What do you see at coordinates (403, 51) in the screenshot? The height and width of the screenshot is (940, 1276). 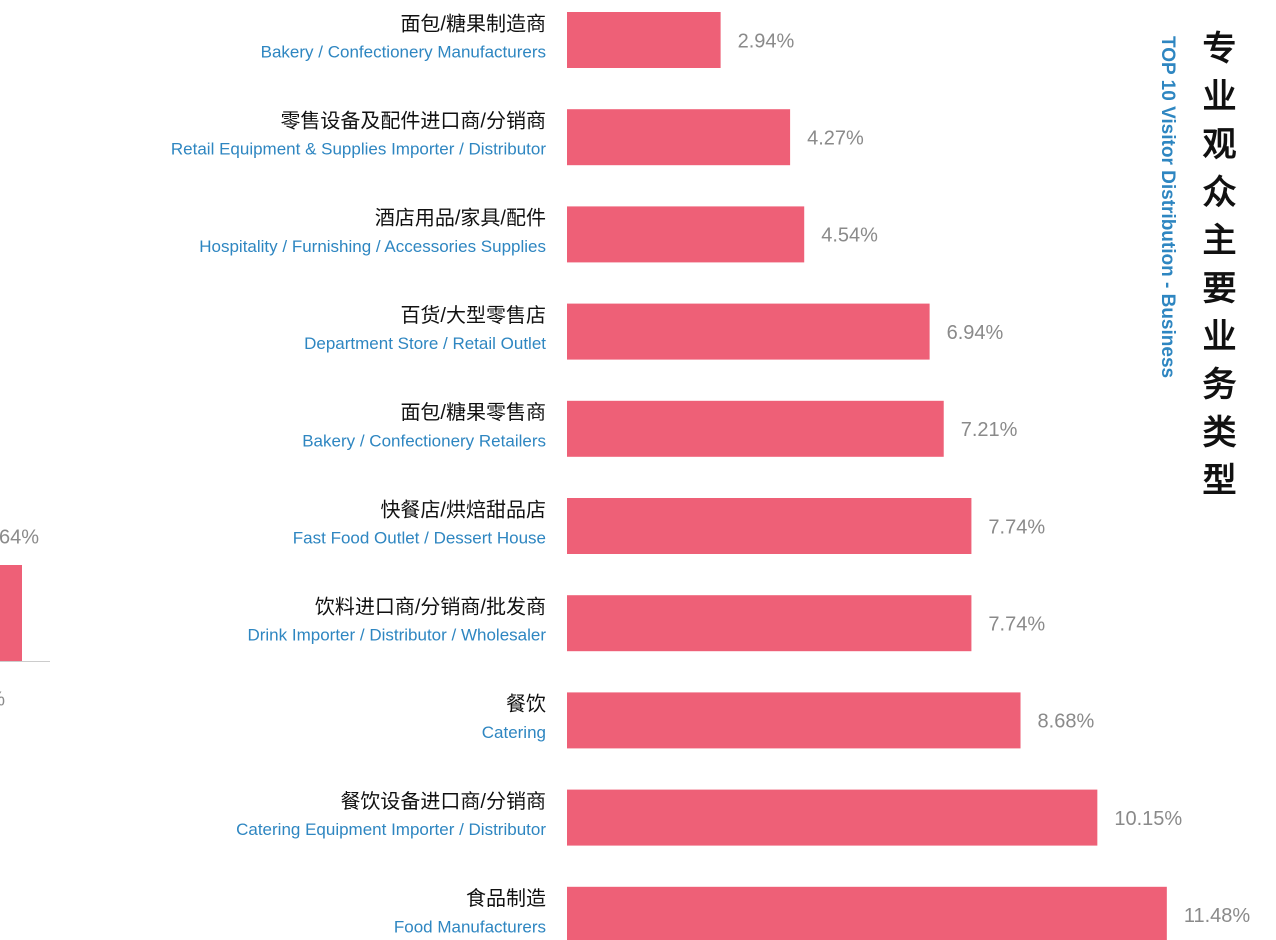 I see `category-subtitle: Bakery / Confectionery Manufacturers` at bounding box center [403, 51].